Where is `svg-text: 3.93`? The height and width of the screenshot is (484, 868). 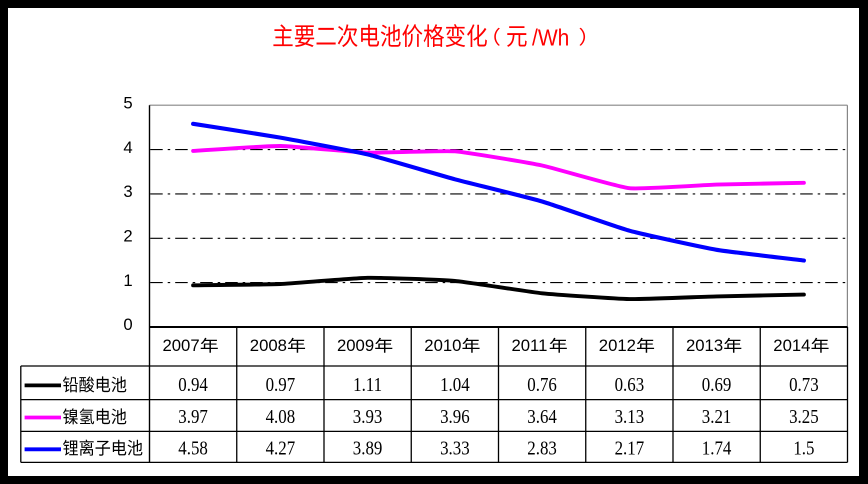
svg-text: 3.93 is located at coordinates (368, 416).